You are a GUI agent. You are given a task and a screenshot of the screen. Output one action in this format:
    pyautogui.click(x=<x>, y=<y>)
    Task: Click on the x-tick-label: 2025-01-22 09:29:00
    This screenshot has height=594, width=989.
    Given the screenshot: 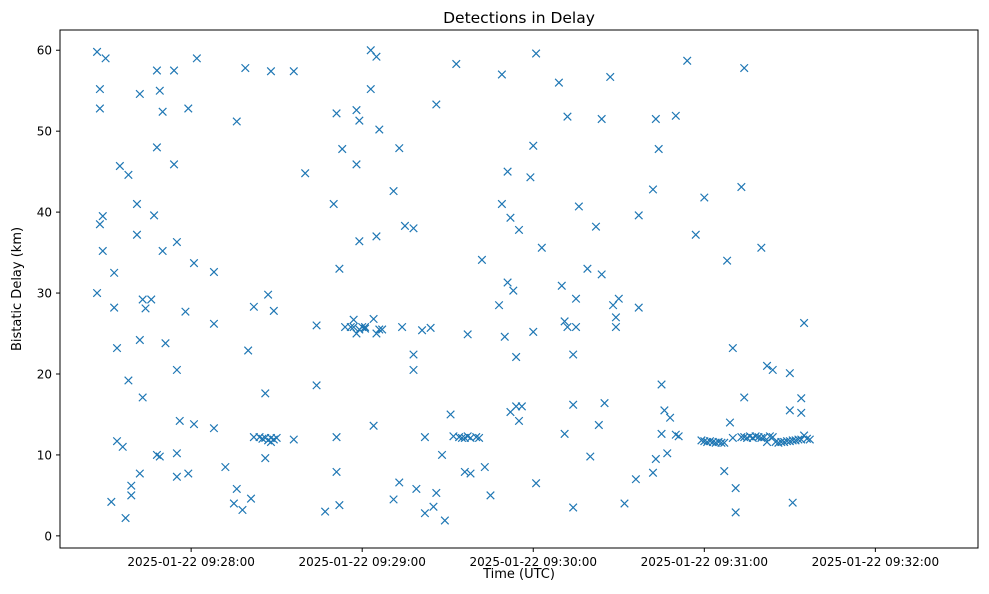 What is the action you would take?
    pyautogui.click(x=361, y=562)
    